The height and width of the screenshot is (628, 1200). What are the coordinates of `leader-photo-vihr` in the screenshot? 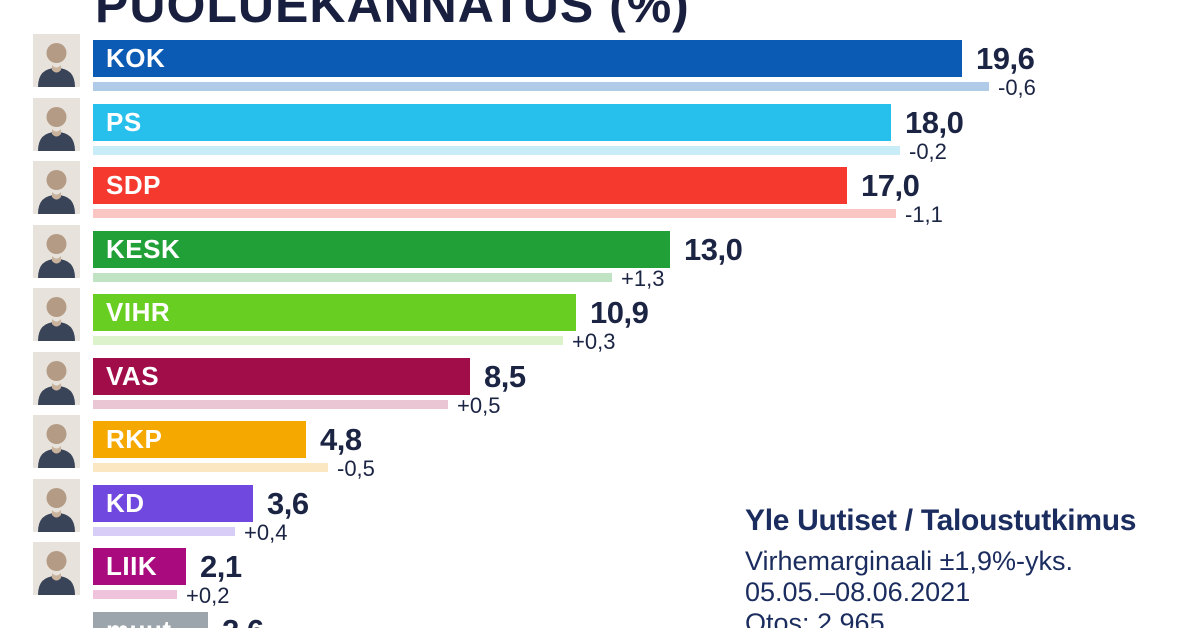 It's located at (56, 314).